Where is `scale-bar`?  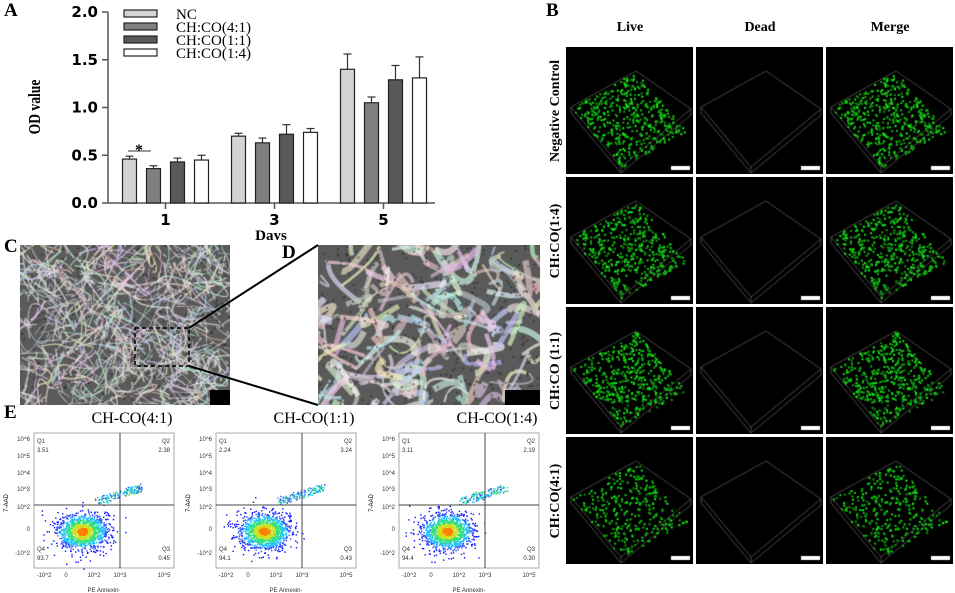 scale-bar is located at coordinates (220, 397).